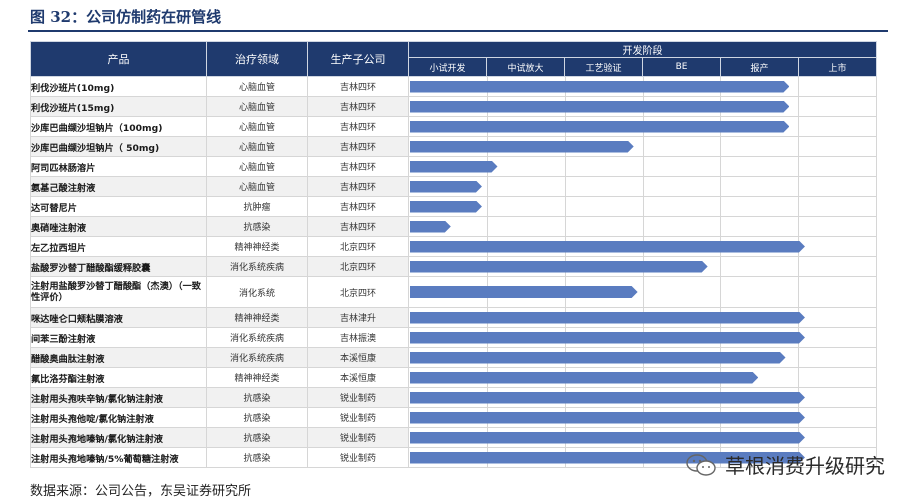  I want to click on product-name: 阿司匹林肠溶片, so click(118, 166).